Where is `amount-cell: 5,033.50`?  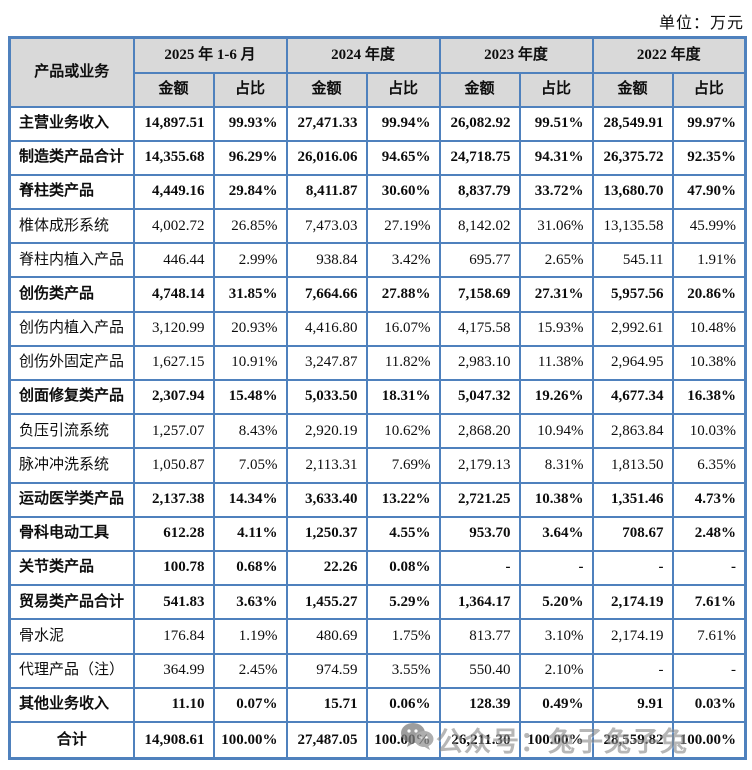
amount-cell: 5,033.50 is located at coordinates (326, 397).